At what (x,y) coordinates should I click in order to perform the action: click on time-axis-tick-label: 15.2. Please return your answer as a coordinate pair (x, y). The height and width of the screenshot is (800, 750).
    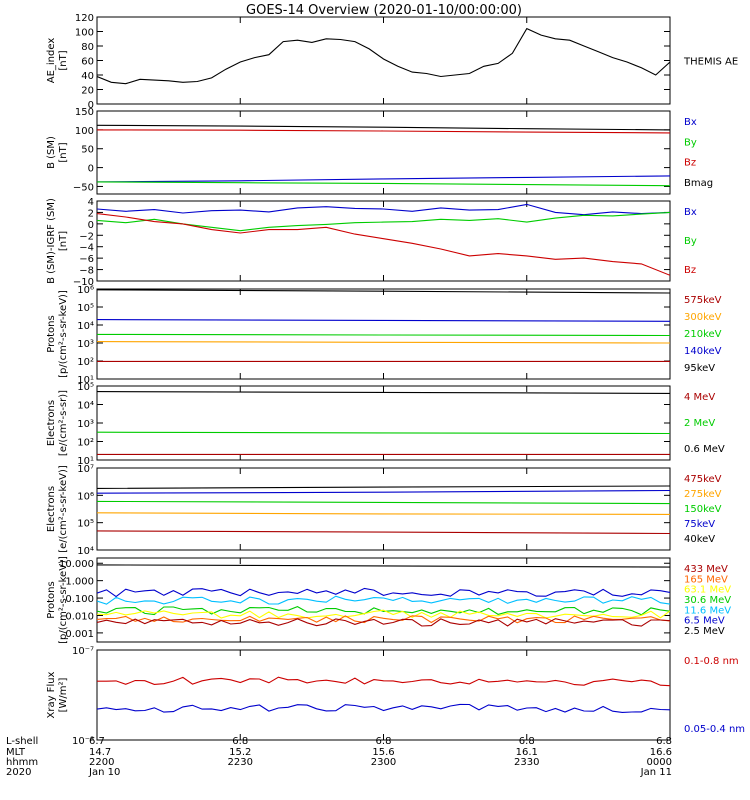
    Looking at the image, I should click on (240, 752).